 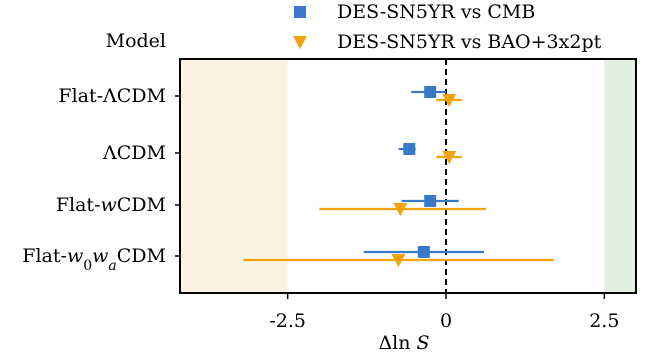 I want to click on y-ticks: Flat-ΛCDM ΛCDM Flat-wCDM Flat-w0waCDM, so click(x=101, y=179).